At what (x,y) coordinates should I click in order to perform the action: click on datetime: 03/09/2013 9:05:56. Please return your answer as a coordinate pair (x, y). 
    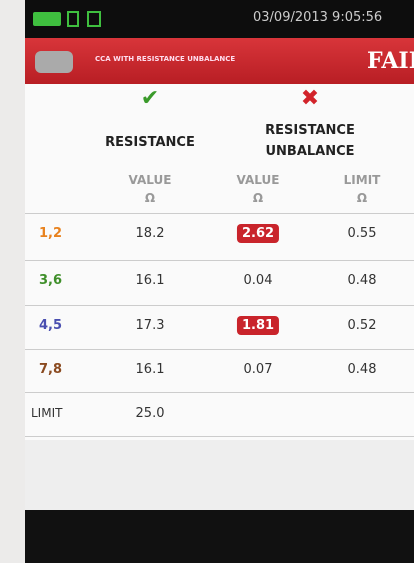
    Looking at the image, I should click on (318, 17).